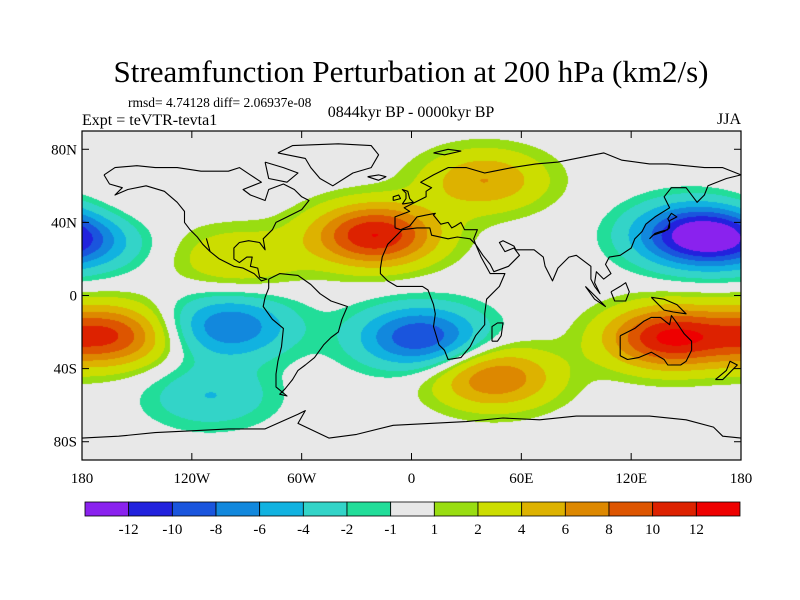  Describe the element at coordinates (435, 530) in the screenshot. I see `colorbar-label: 1` at that location.